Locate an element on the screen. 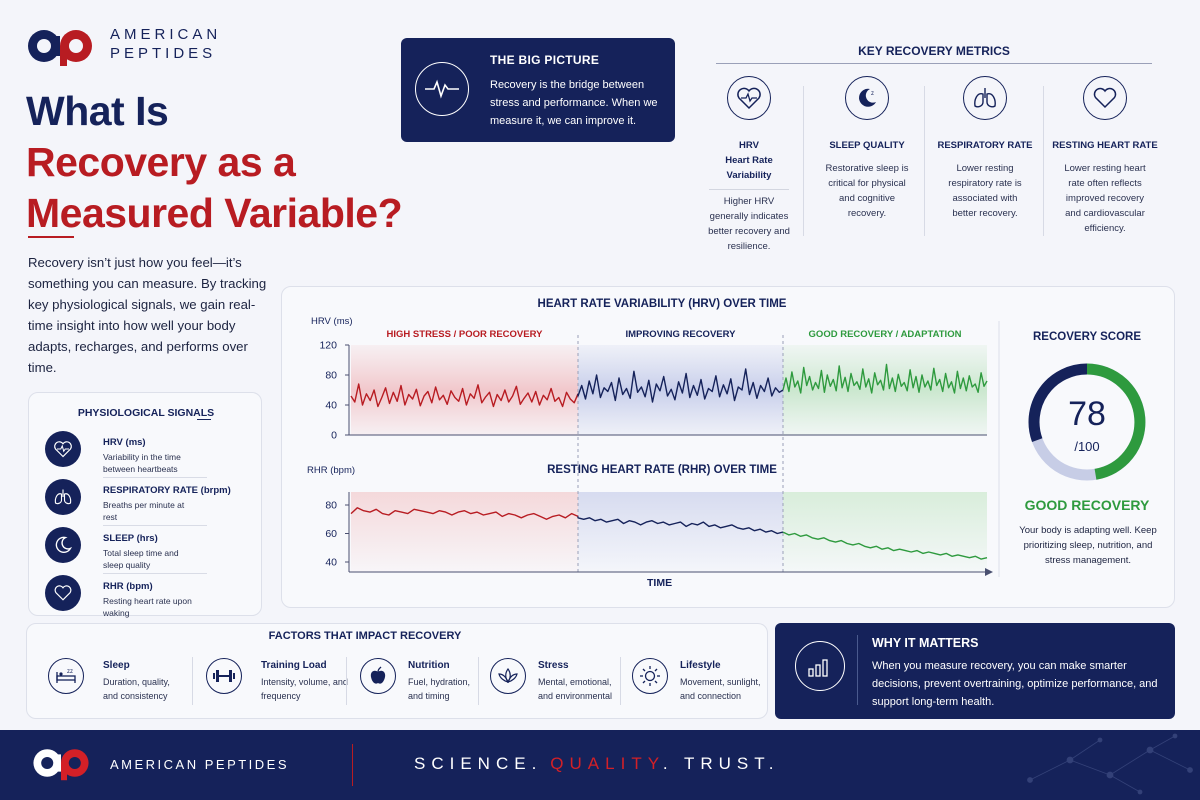 Image resolution: width=1200 pixels, height=800 pixels. score-status: GOOD RECOVERY is located at coordinates (1087, 505).